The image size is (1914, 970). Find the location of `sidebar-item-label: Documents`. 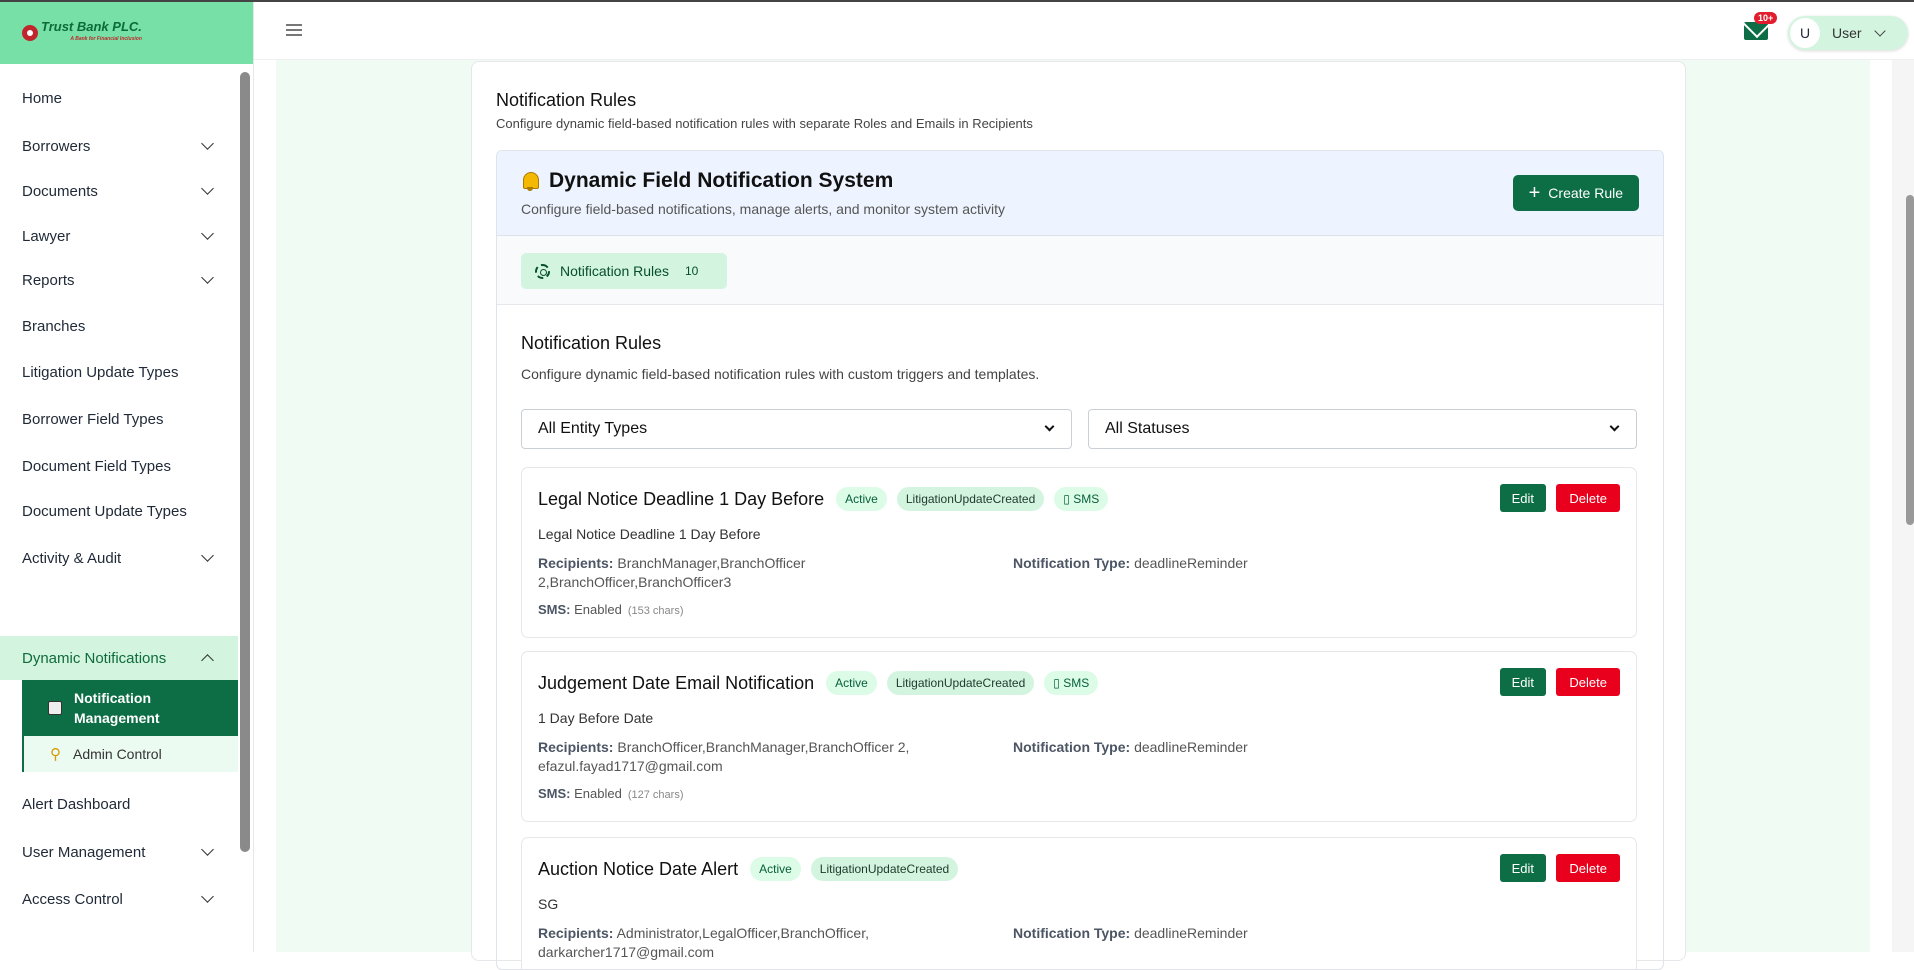

sidebar-item-label: Documents is located at coordinates (60, 191).